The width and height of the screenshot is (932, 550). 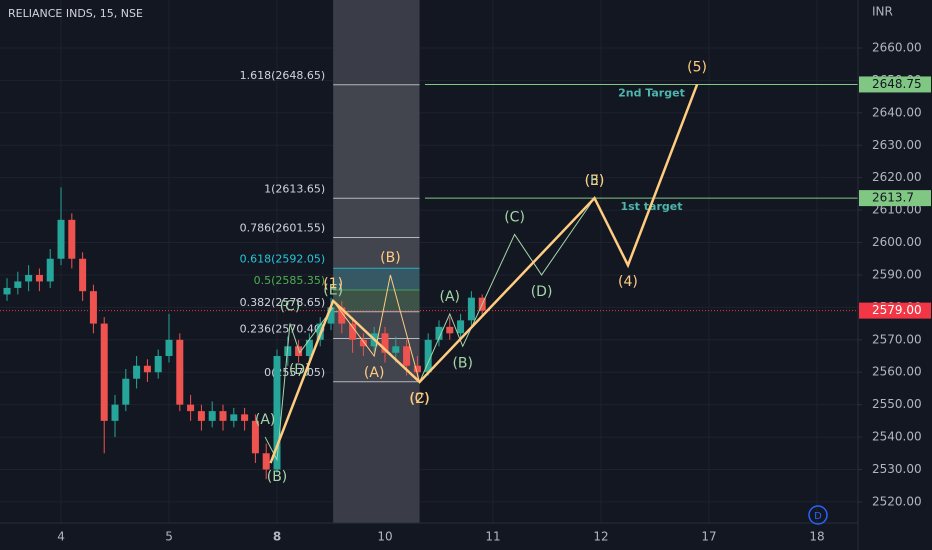 I want to click on chart-title: RELIANCE INDS, 15, NSE, so click(x=75, y=13).